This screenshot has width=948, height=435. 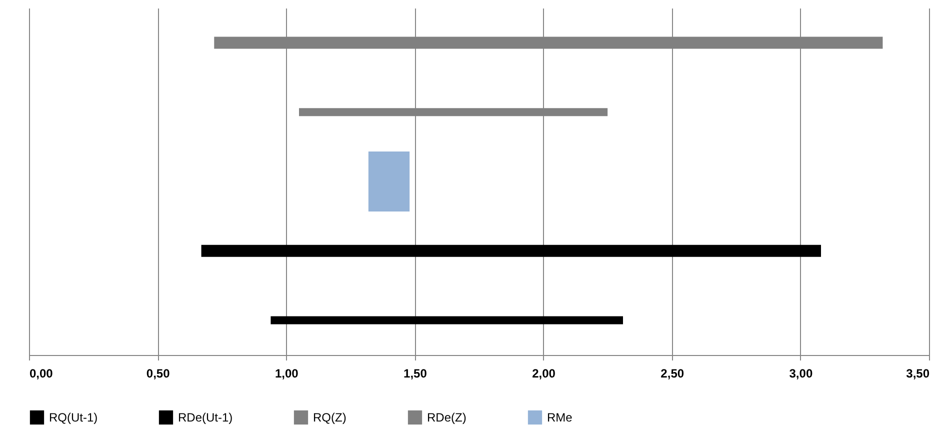 What do you see at coordinates (446, 417) in the screenshot?
I see `legend-label: RDe(Z)` at bounding box center [446, 417].